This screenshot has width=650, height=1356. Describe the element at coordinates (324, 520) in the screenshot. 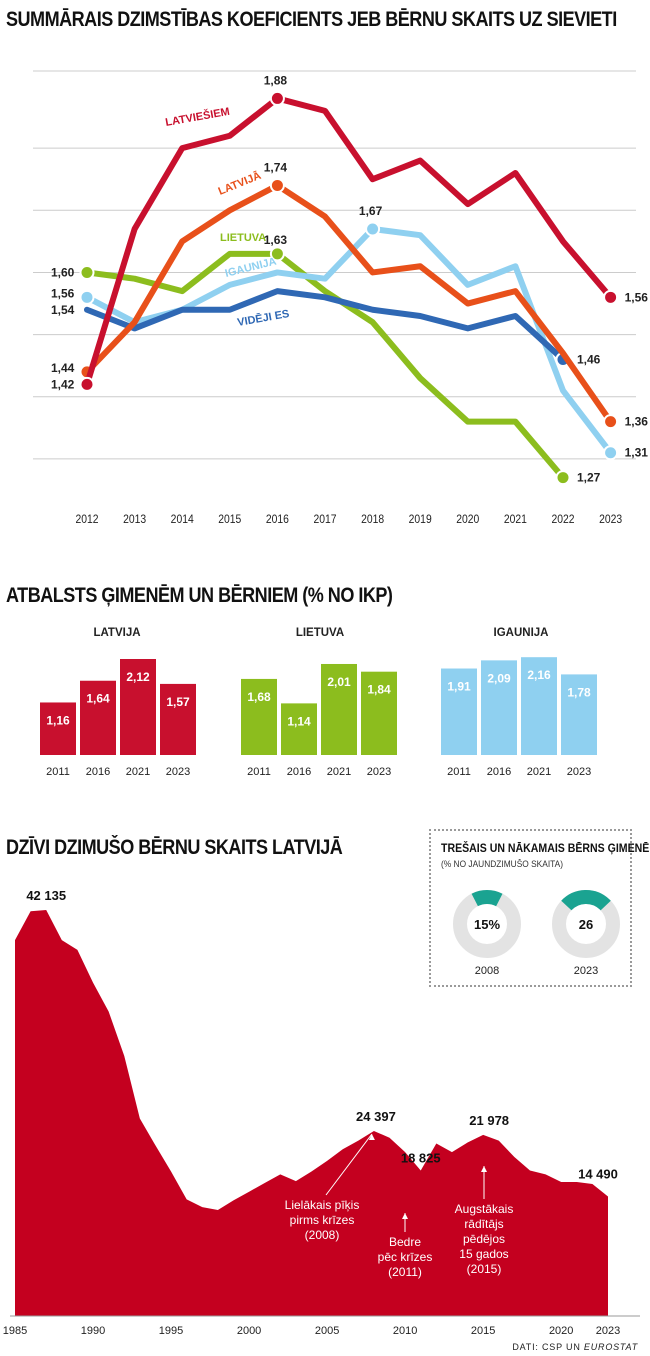

I see `x-tick-label: 2017` at that location.